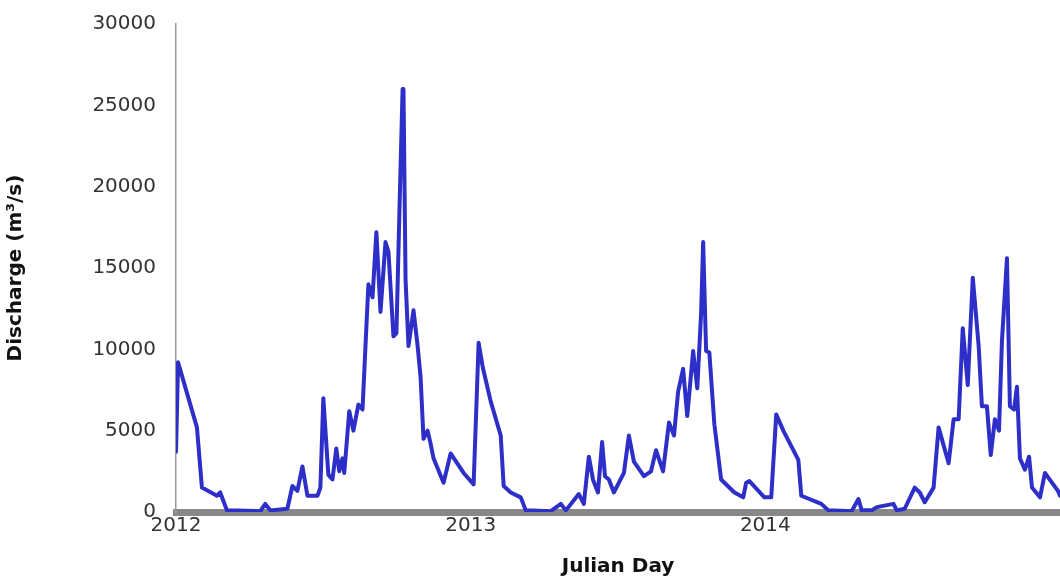 Image resolution: width=1060 pixels, height=579 pixels. I want to click on y-tick-label: 5000, so click(130, 428).